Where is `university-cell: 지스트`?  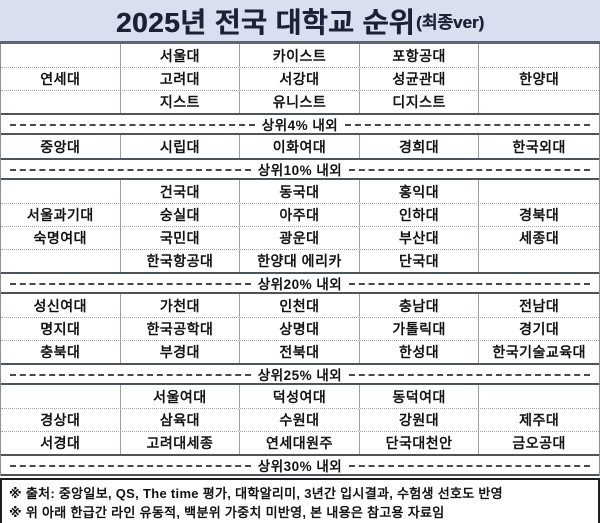 university-cell: 지스트 is located at coordinates (181, 102).